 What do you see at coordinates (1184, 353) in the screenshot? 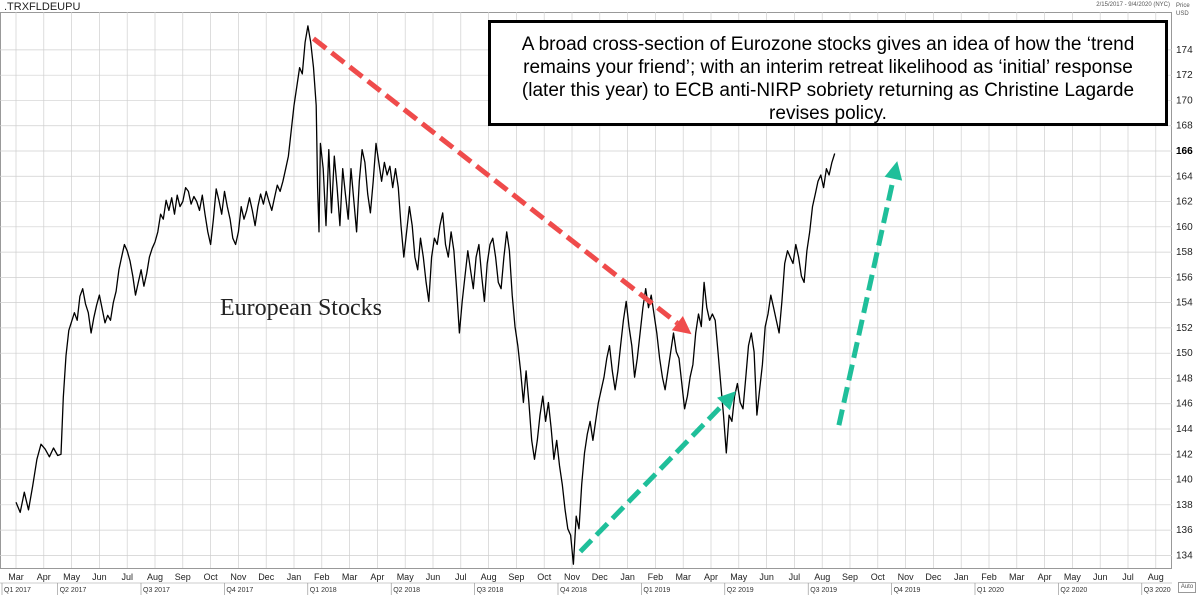
I see `y-tick-label: 150` at bounding box center [1184, 353].